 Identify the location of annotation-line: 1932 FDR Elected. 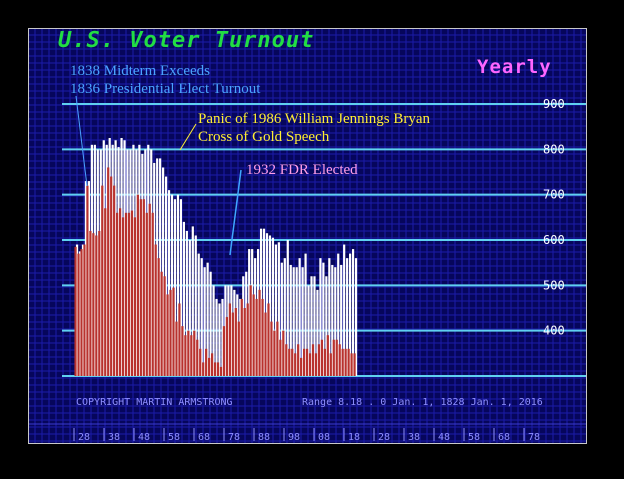
(302, 170).